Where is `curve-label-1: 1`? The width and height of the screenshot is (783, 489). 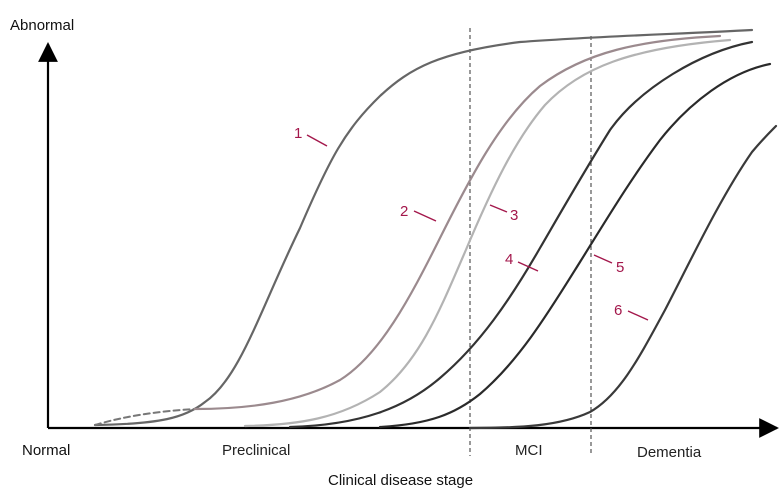
curve-label-1: 1 is located at coordinates (298, 133).